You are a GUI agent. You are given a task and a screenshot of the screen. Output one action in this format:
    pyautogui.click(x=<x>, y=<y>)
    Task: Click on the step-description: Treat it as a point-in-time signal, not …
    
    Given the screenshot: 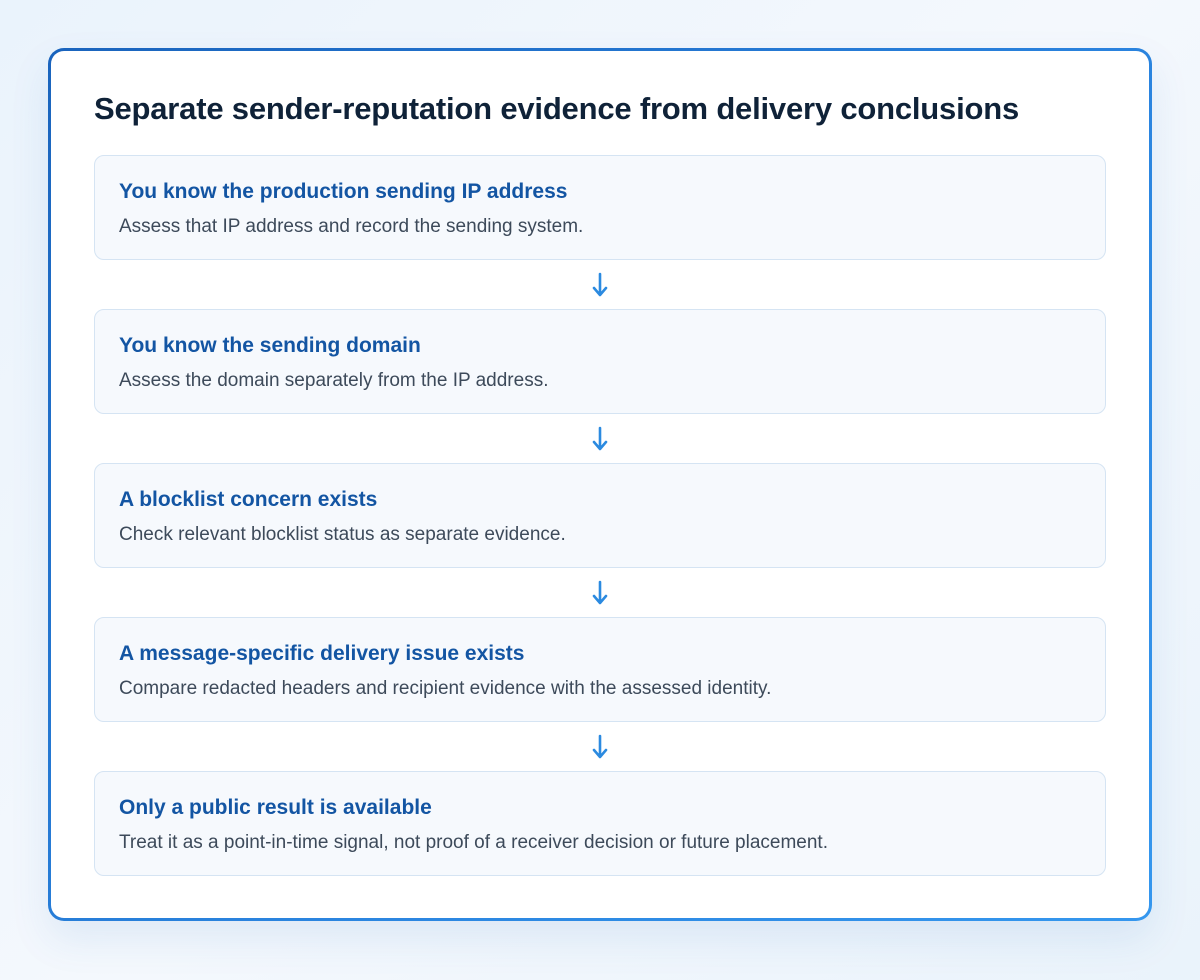 What is the action you would take?
    pyautogui.click(x=473, y=842)
    